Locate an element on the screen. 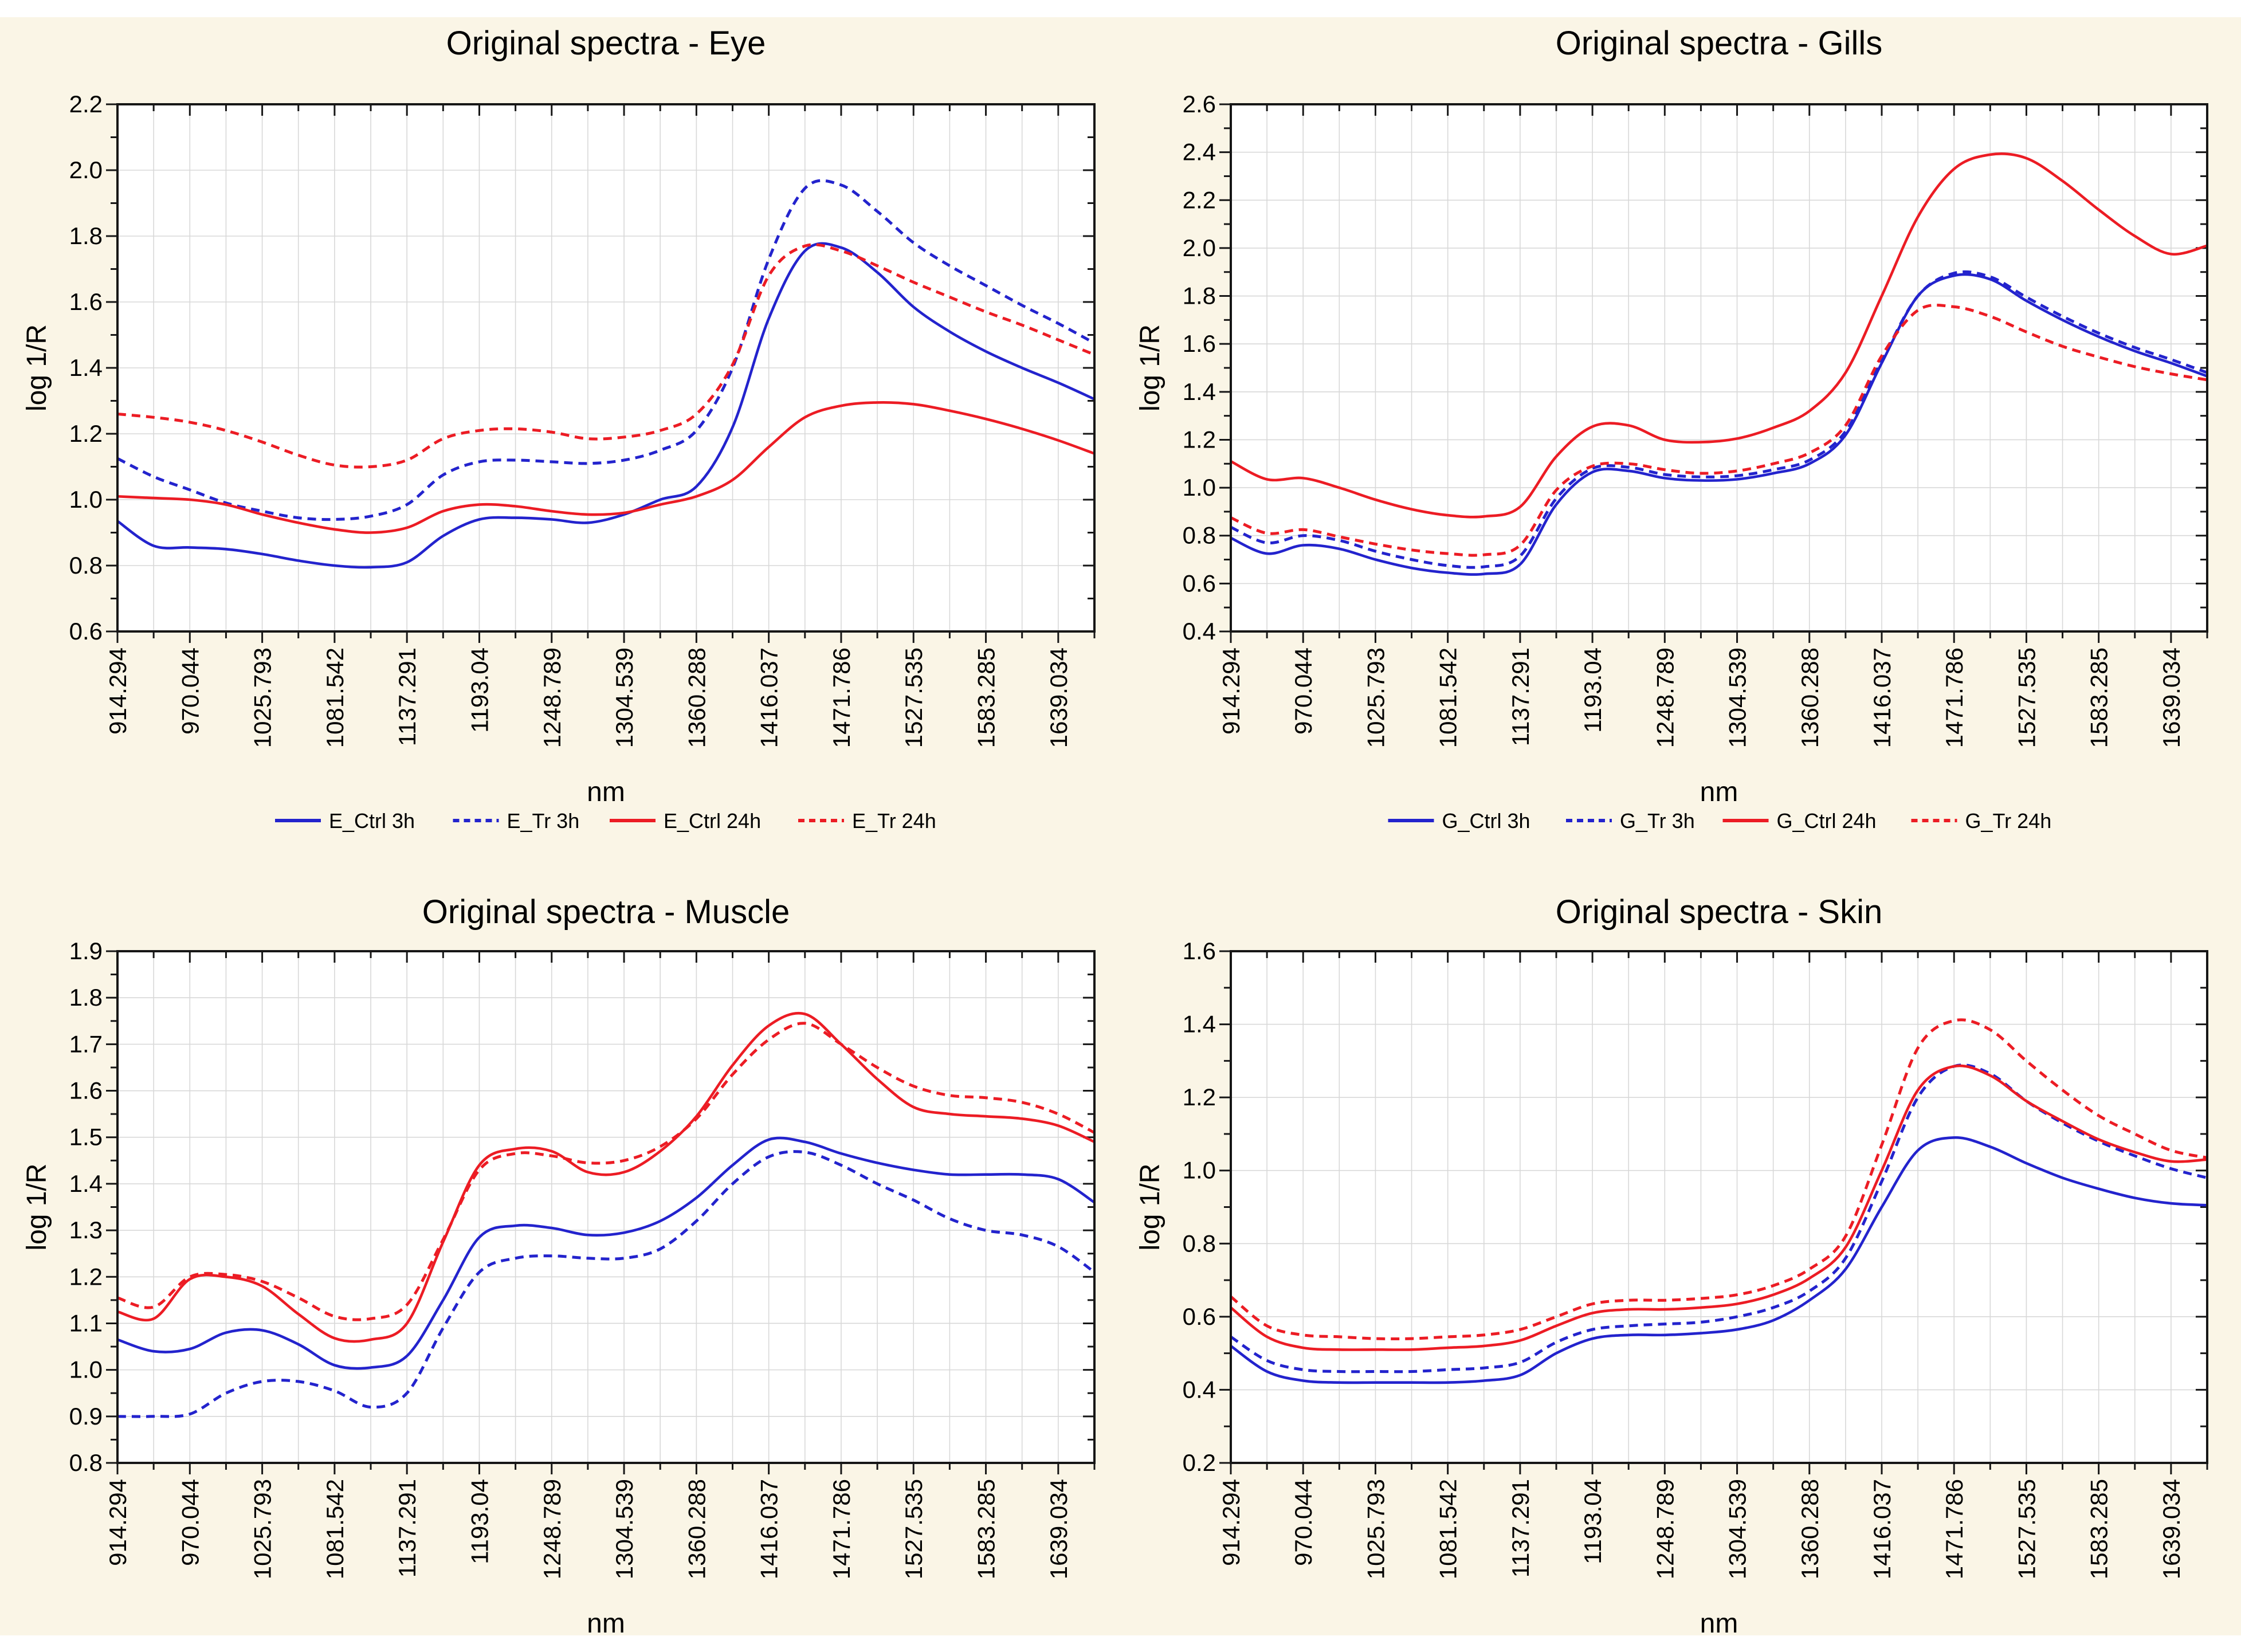  legend-item: E_Ctrl 24h is located at coordinates (685, 821).